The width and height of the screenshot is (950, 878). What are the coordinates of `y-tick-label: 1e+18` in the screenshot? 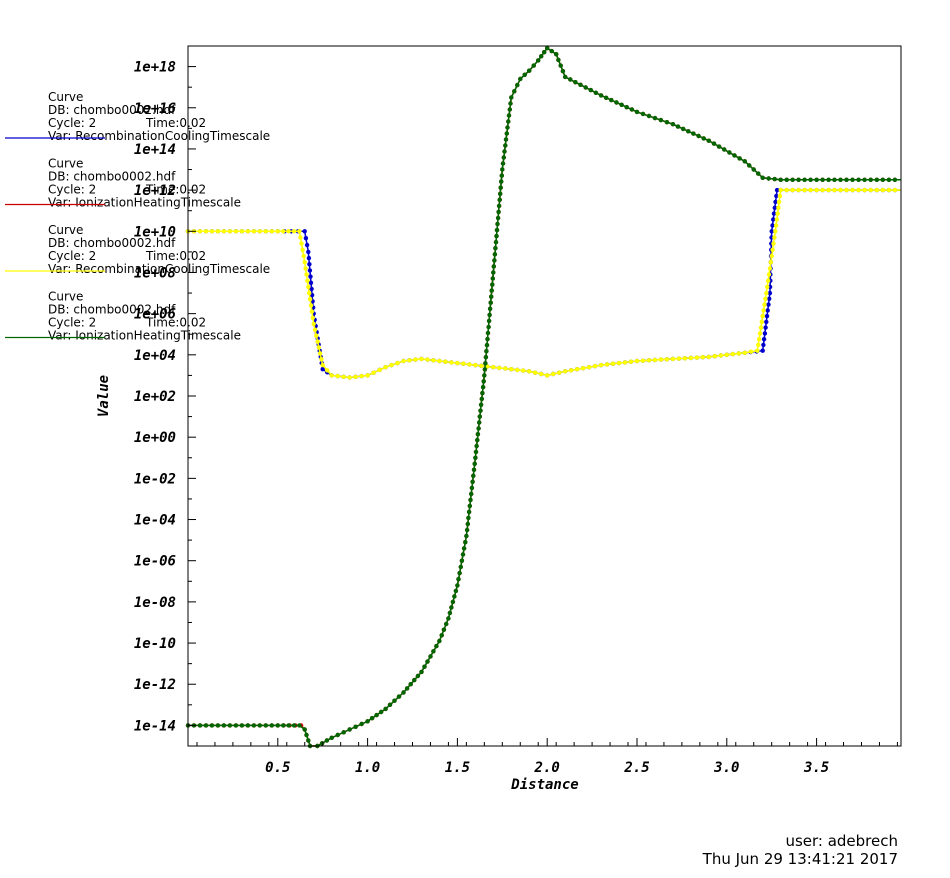 It's located at (155, 68).